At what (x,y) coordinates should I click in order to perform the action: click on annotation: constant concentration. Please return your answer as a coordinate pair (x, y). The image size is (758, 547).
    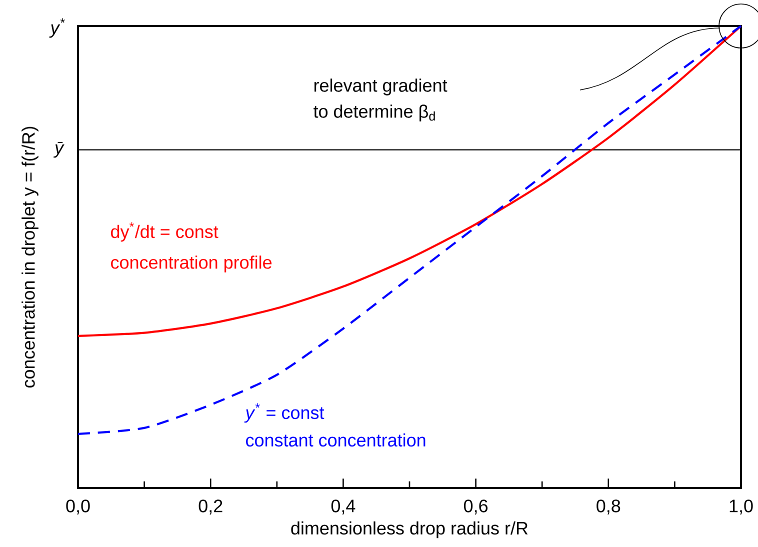
    Looking at the image, I should click on (336, 440).